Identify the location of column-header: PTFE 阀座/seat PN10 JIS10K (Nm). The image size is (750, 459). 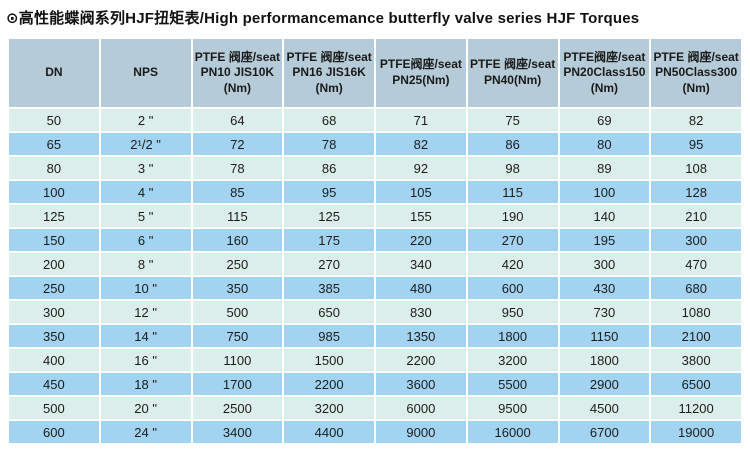
(237, 73).